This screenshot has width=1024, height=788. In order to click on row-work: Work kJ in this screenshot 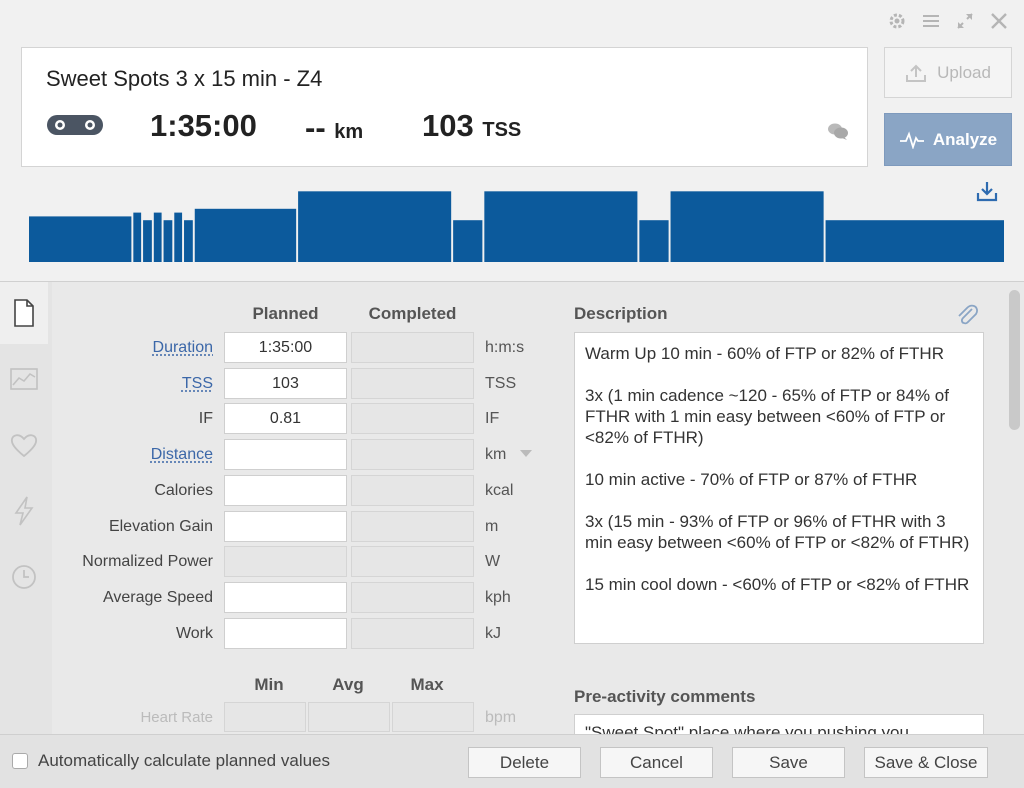, I will do `click(301, 634)`.